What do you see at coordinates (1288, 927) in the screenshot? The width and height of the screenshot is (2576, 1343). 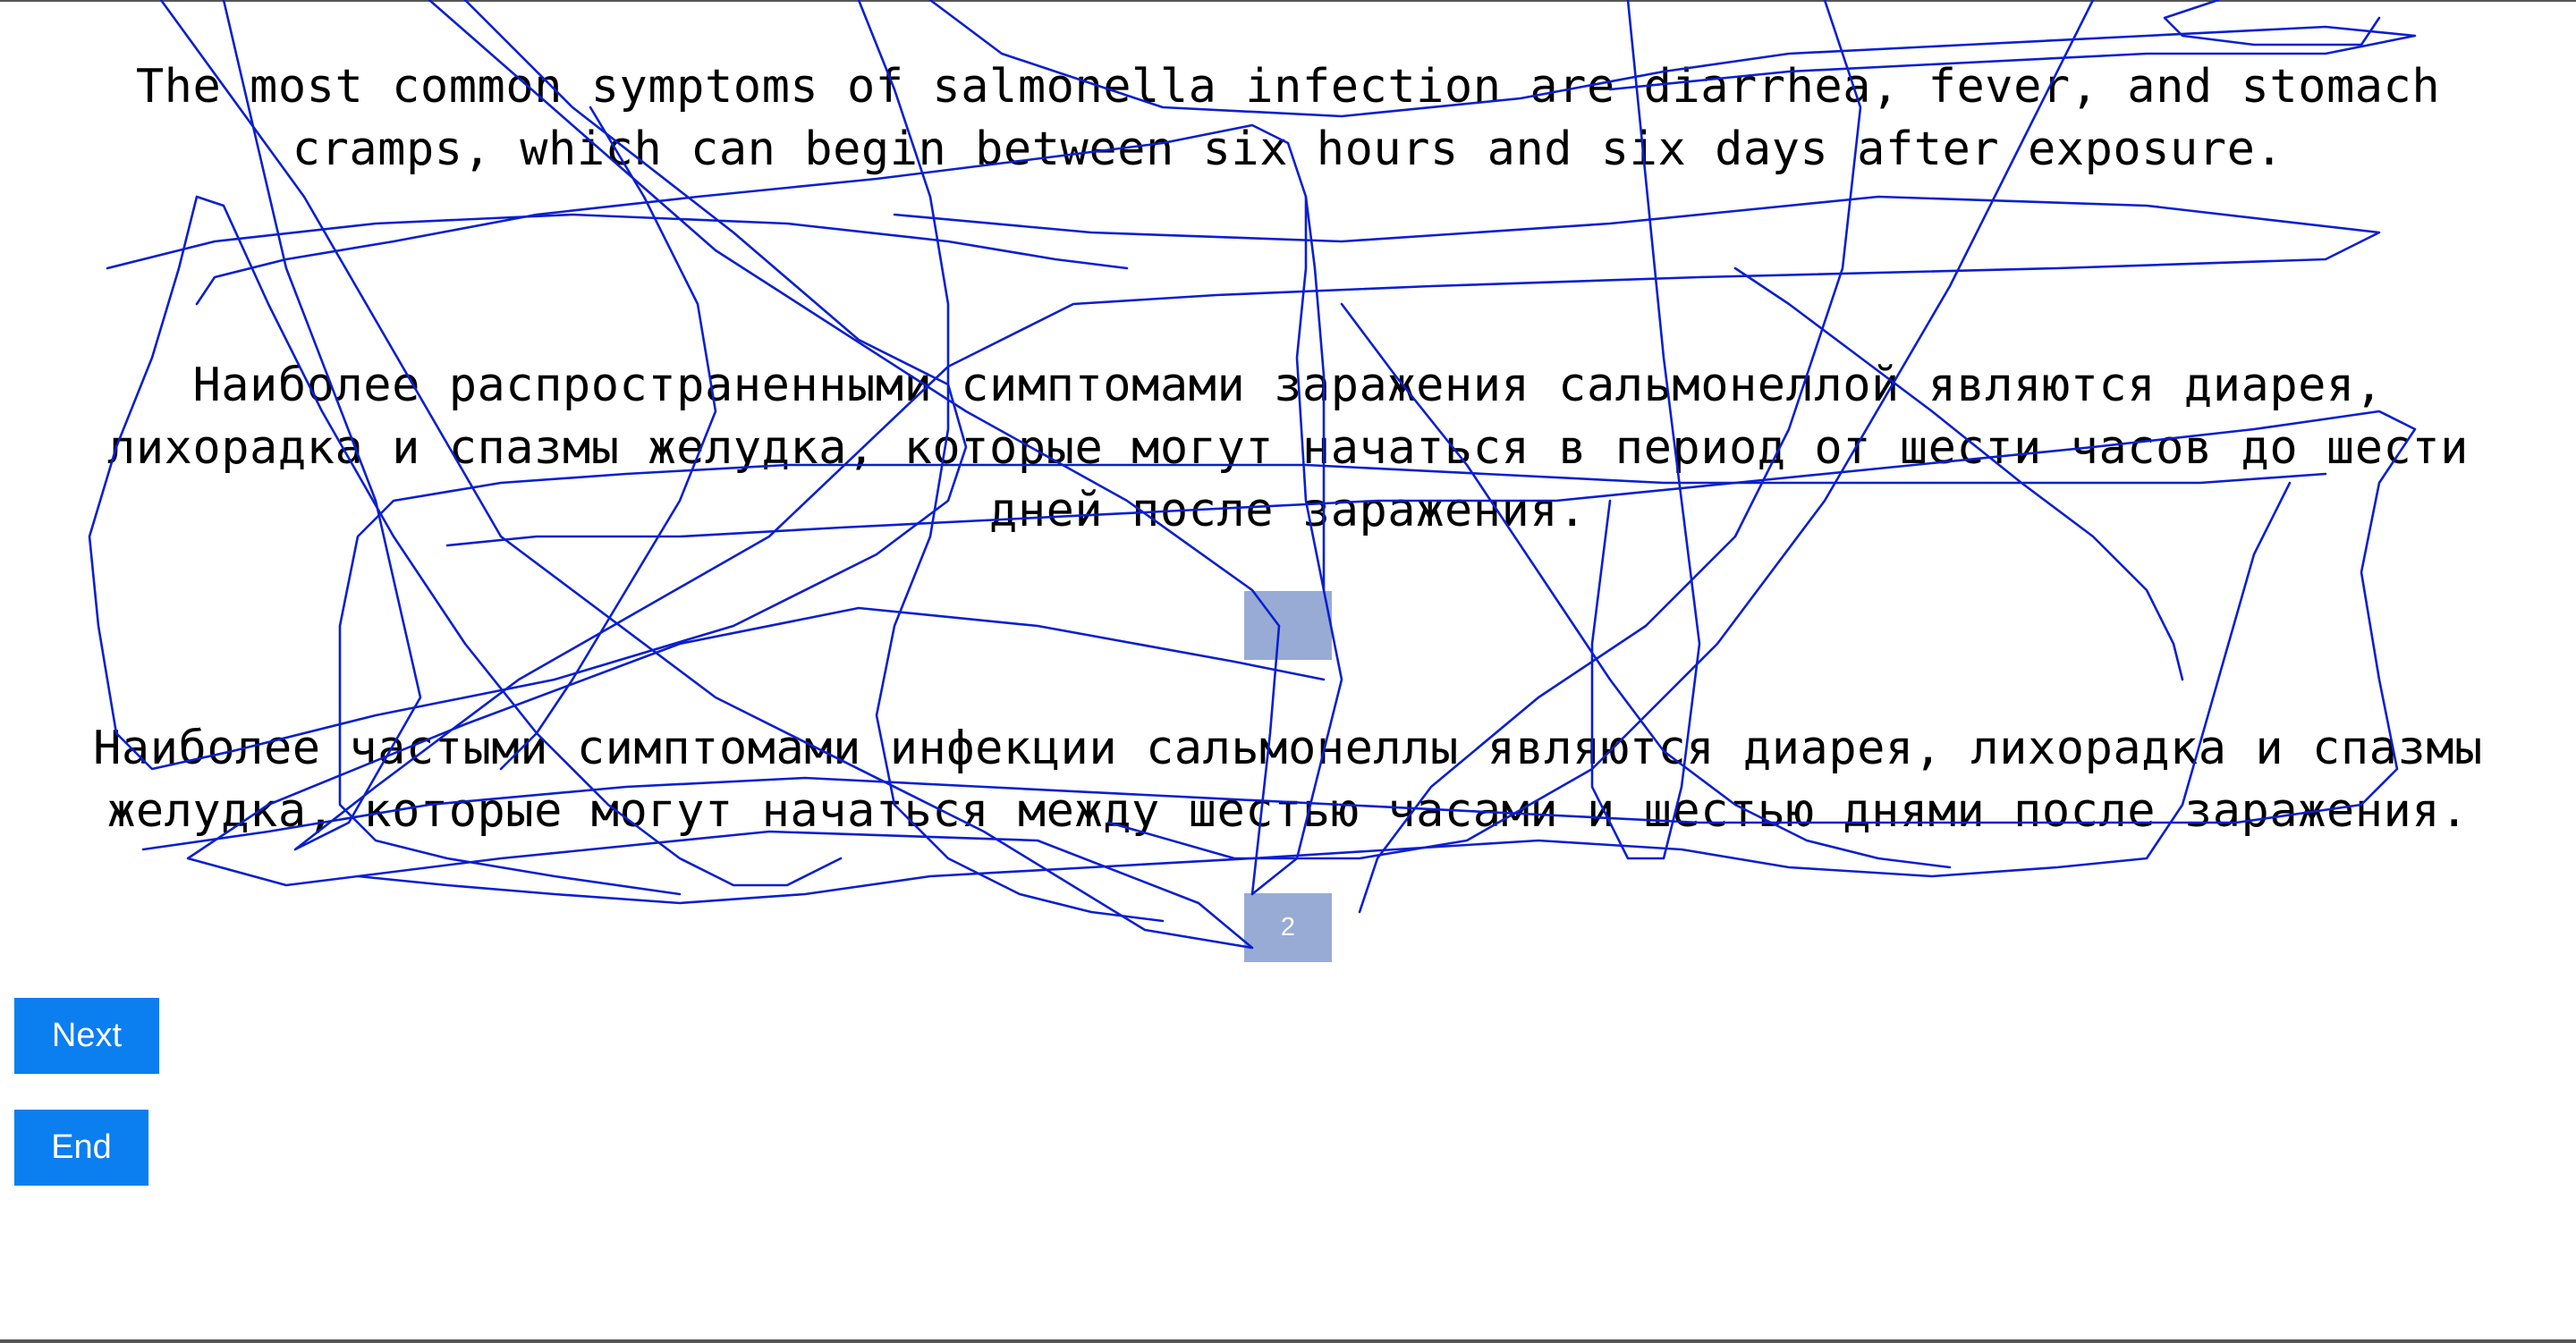 I see `rank-input-2: 2` at bounding box center [1288, 927].